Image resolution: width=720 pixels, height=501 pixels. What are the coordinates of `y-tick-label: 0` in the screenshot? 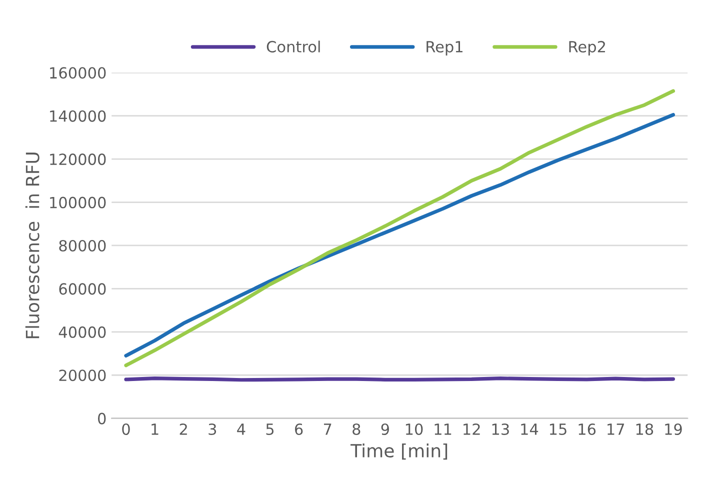 It's located at (102, 418).